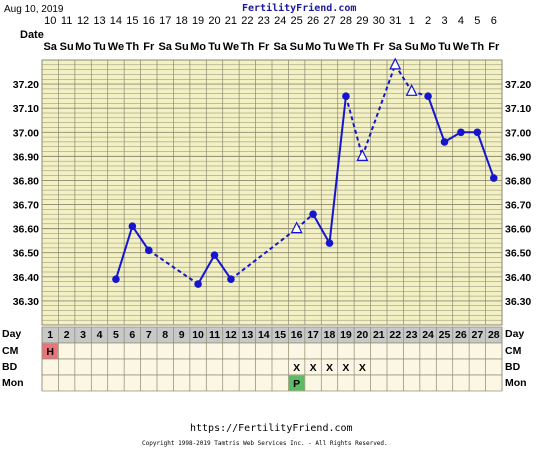 The height and width of the screenshot is (450, 541). Describe the element at coordinates (346, 335) in the screenshot. I see `day-number: 19` at that location.